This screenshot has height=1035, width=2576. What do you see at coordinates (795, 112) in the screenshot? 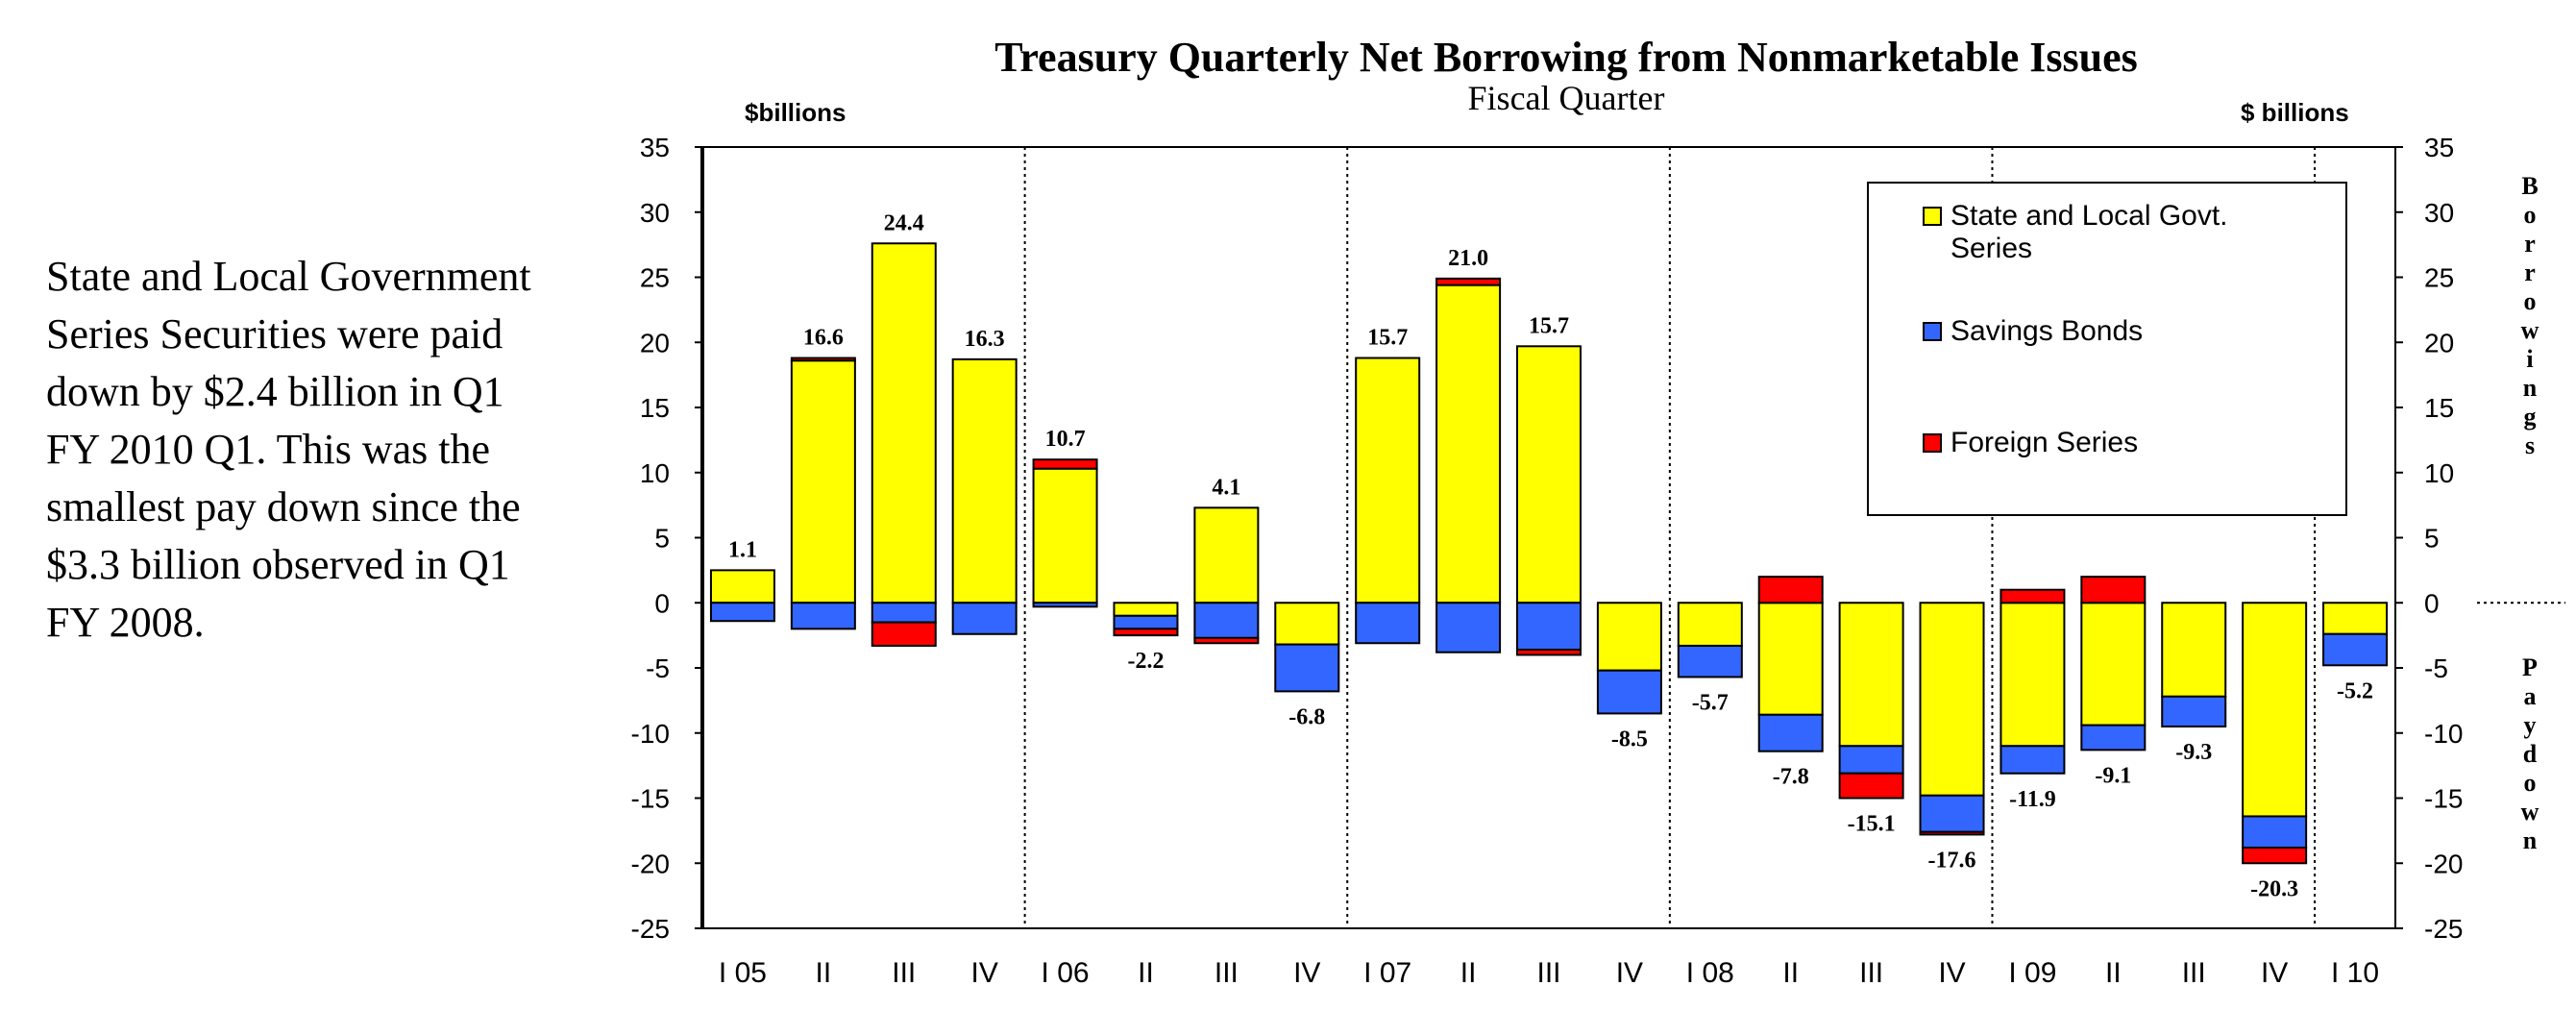
I see `left-axis-unit: $billions` at bounding box center [795, 112].